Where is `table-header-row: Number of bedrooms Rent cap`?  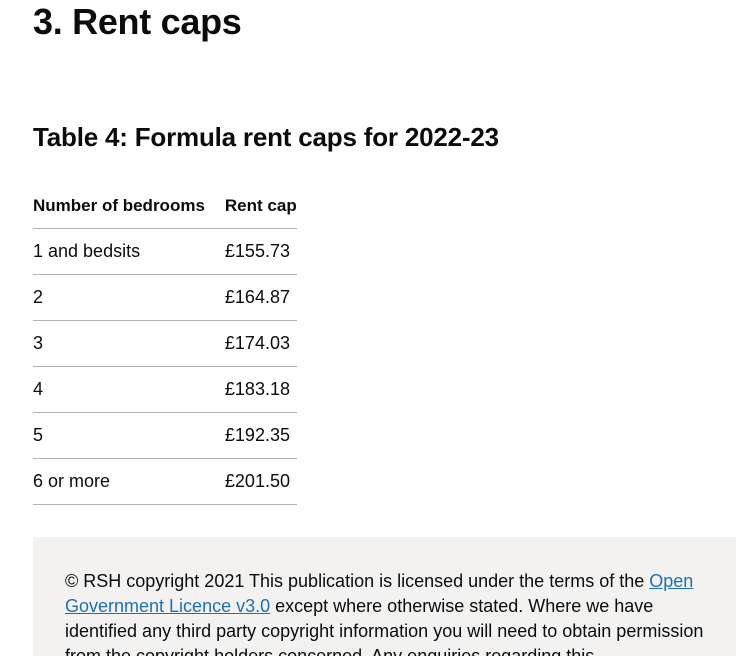
table-header-row: Number of bedrooms Rent cap is located at coordinates (165, 206).